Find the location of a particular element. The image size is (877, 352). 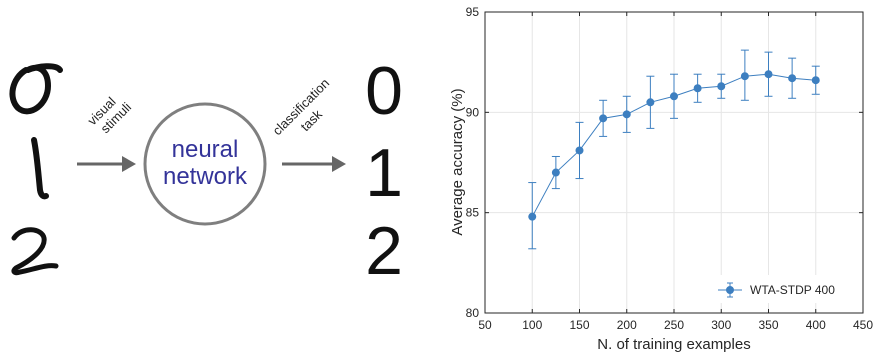

output-digit-1: 1 is located at coordinates (384, 173).